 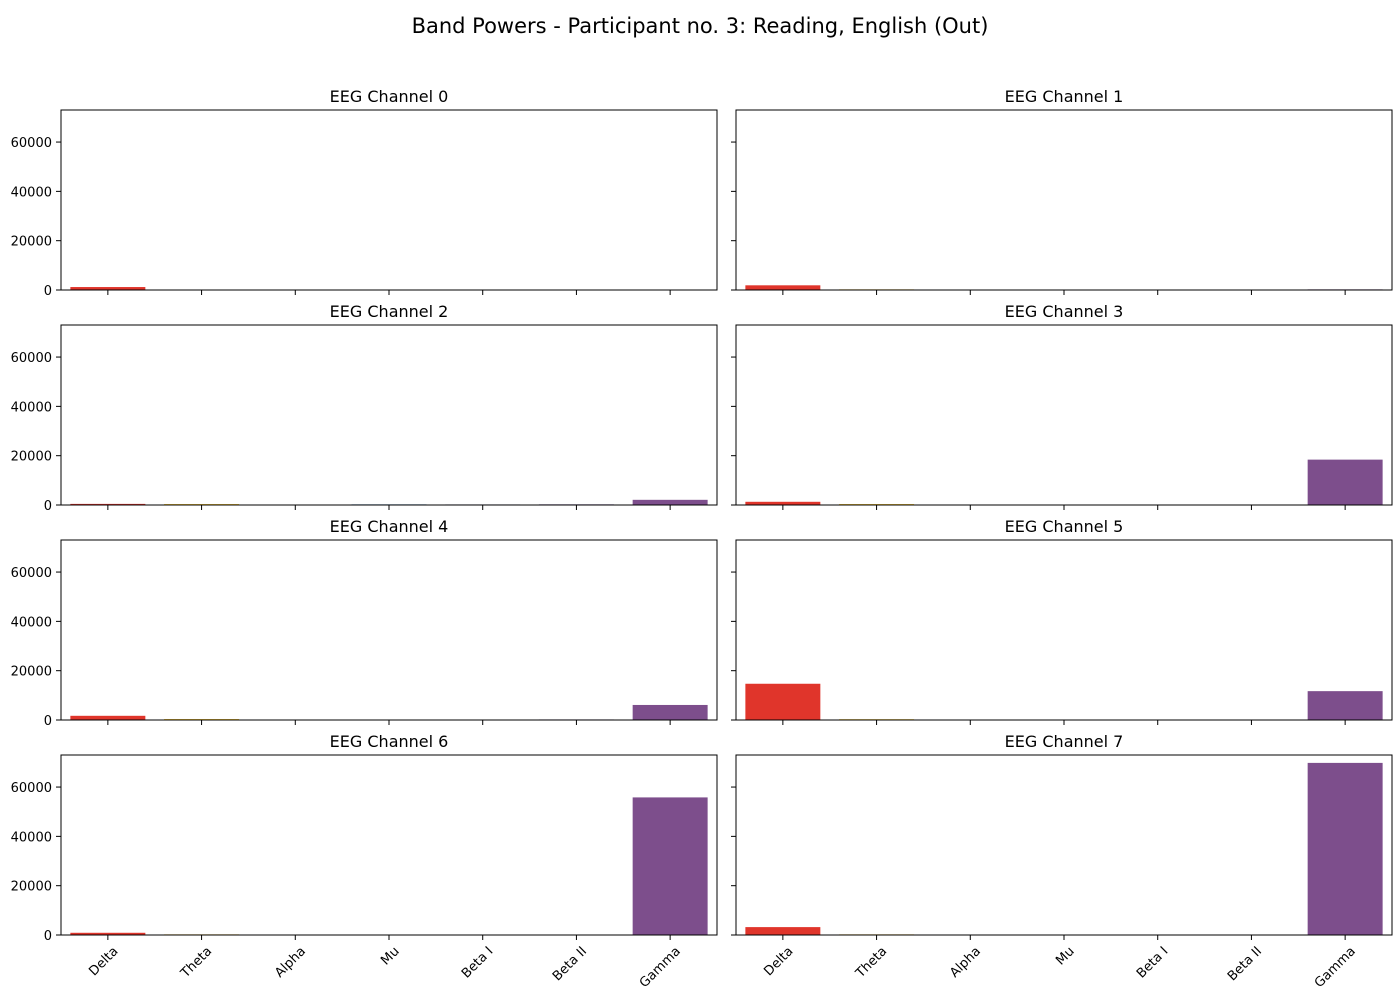 What do you see at coordinates (389, 741) in the screenshot?
I see `panel-title: EEG Channel 6` at bounding box center [389, 741].